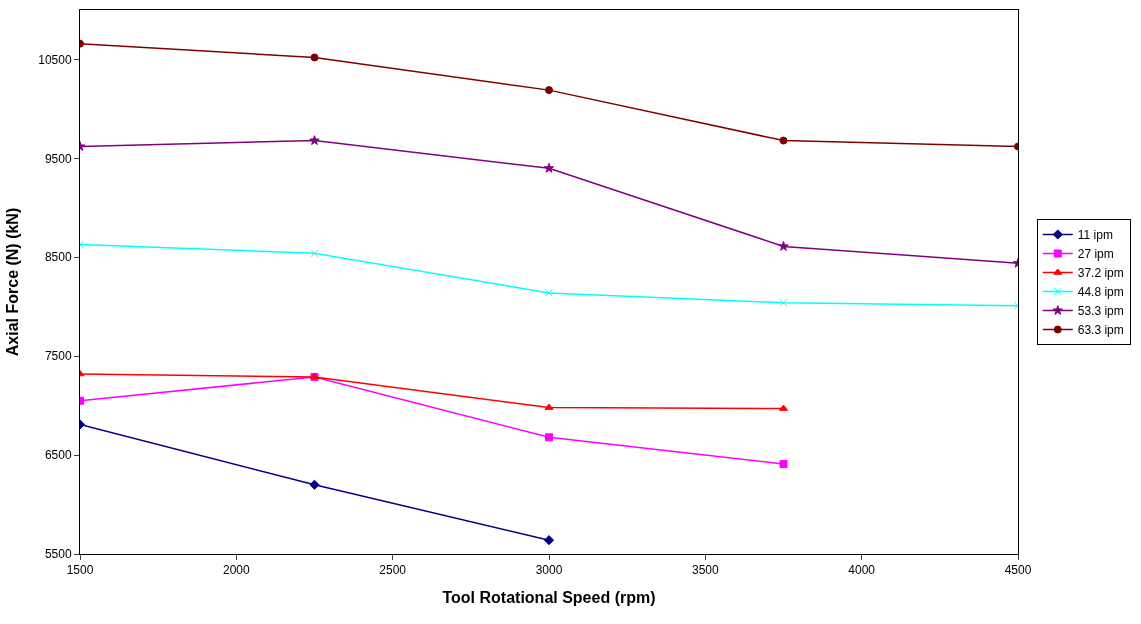 Image resolution: width=1141 pixels, height=624 pixels. I want to click on x-tick-label: 2000, so click(236, 570).